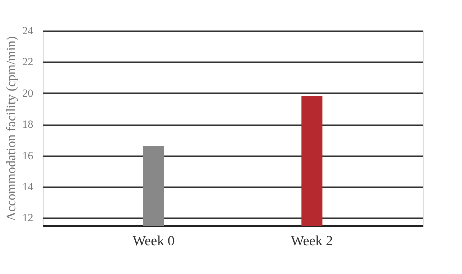 The width and height of the screenshot is (462, 274). I want to click on x-tick-label: Week 2, so click(312, 242).